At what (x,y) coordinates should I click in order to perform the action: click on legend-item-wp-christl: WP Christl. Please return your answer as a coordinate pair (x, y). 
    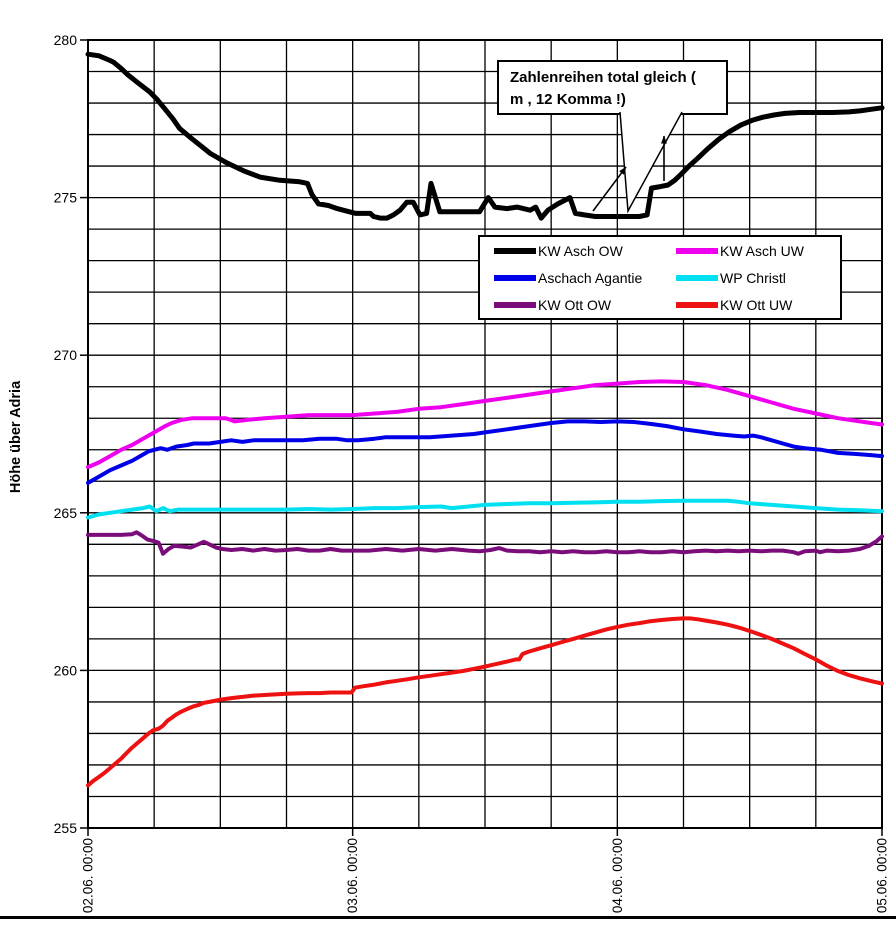
    Looking at the image, I should click on (731, 277).